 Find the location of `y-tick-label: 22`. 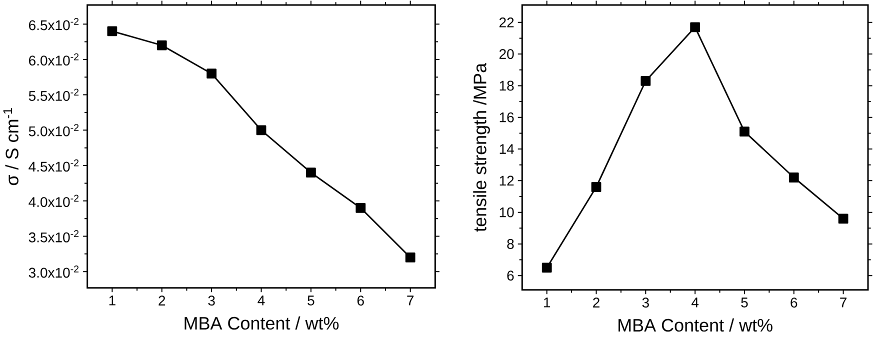

y-tick-label: 22 is located at coordinates (506, 23).